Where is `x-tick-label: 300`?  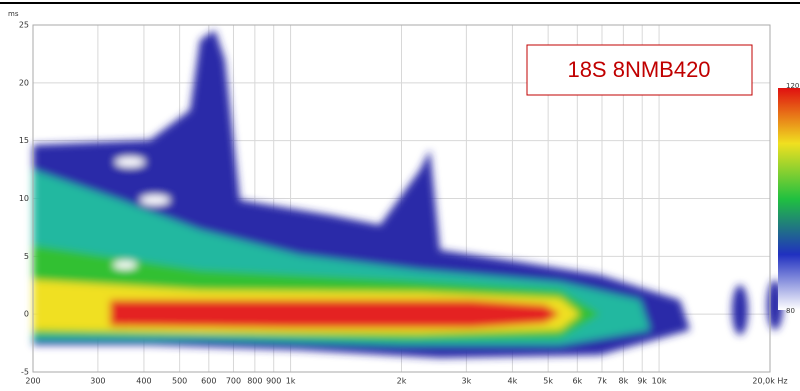
x-tick-label: 300 is located at coordinates (97, 381).